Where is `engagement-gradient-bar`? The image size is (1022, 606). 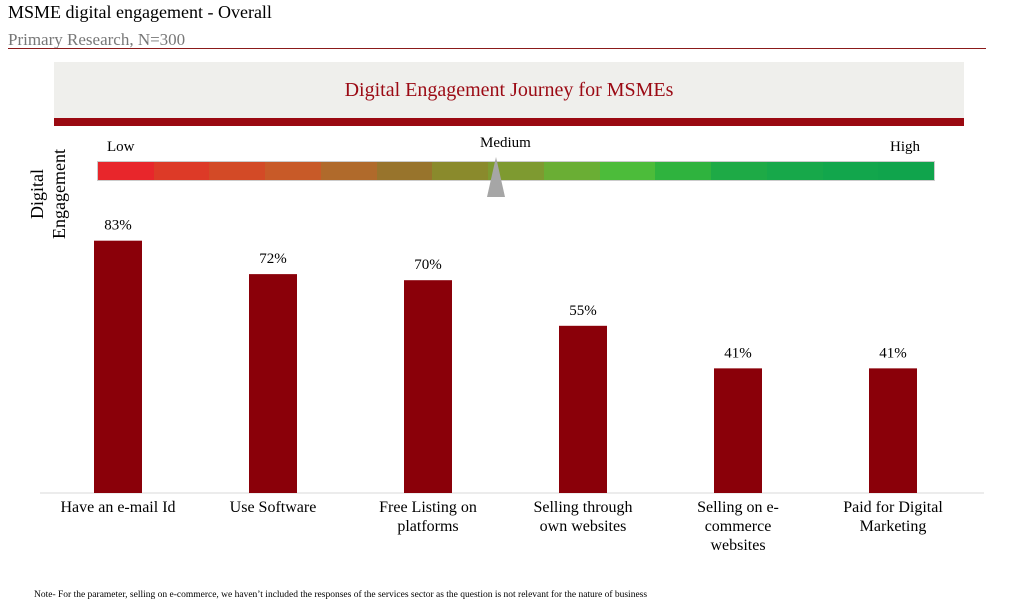
engagement-gradient-bar is located at coordinates (516, 171).